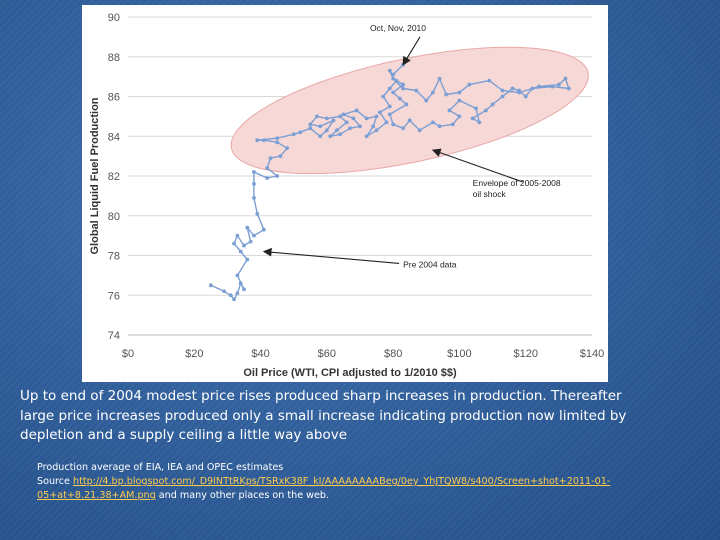  I want to click on y-tick-label: 74, so click(114, 336).